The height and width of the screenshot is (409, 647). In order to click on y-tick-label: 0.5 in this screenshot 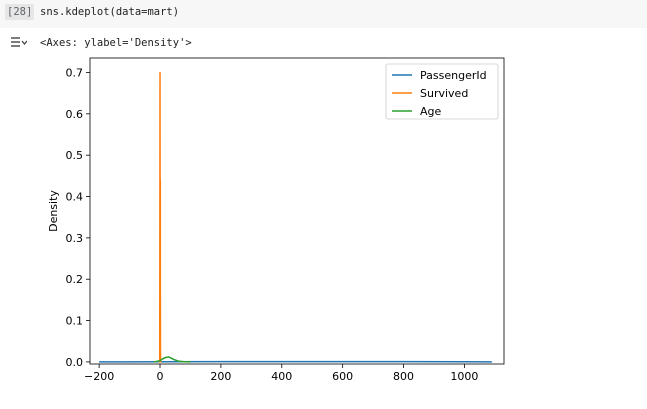, I will do `click(75, 155)`.